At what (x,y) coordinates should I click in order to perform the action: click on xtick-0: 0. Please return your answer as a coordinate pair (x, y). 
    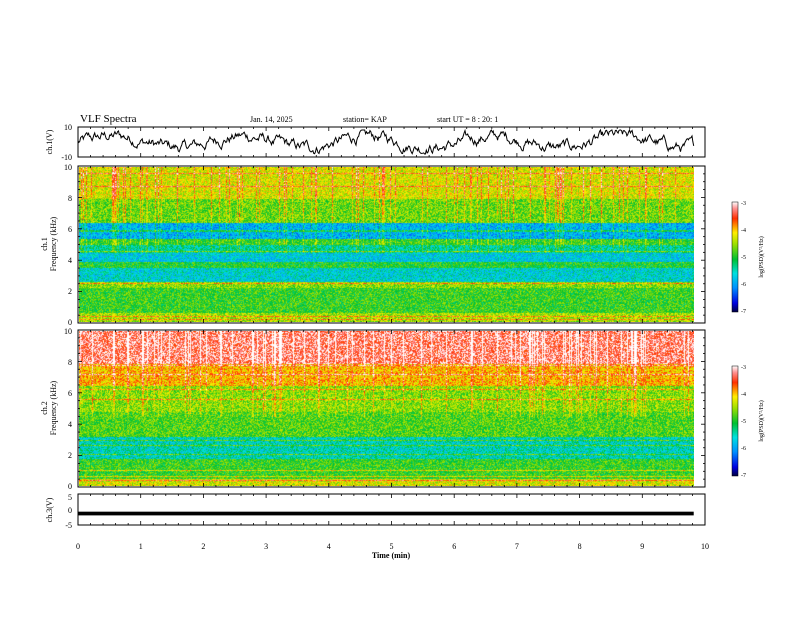
    Looking at the image, I should click on (78, 546).